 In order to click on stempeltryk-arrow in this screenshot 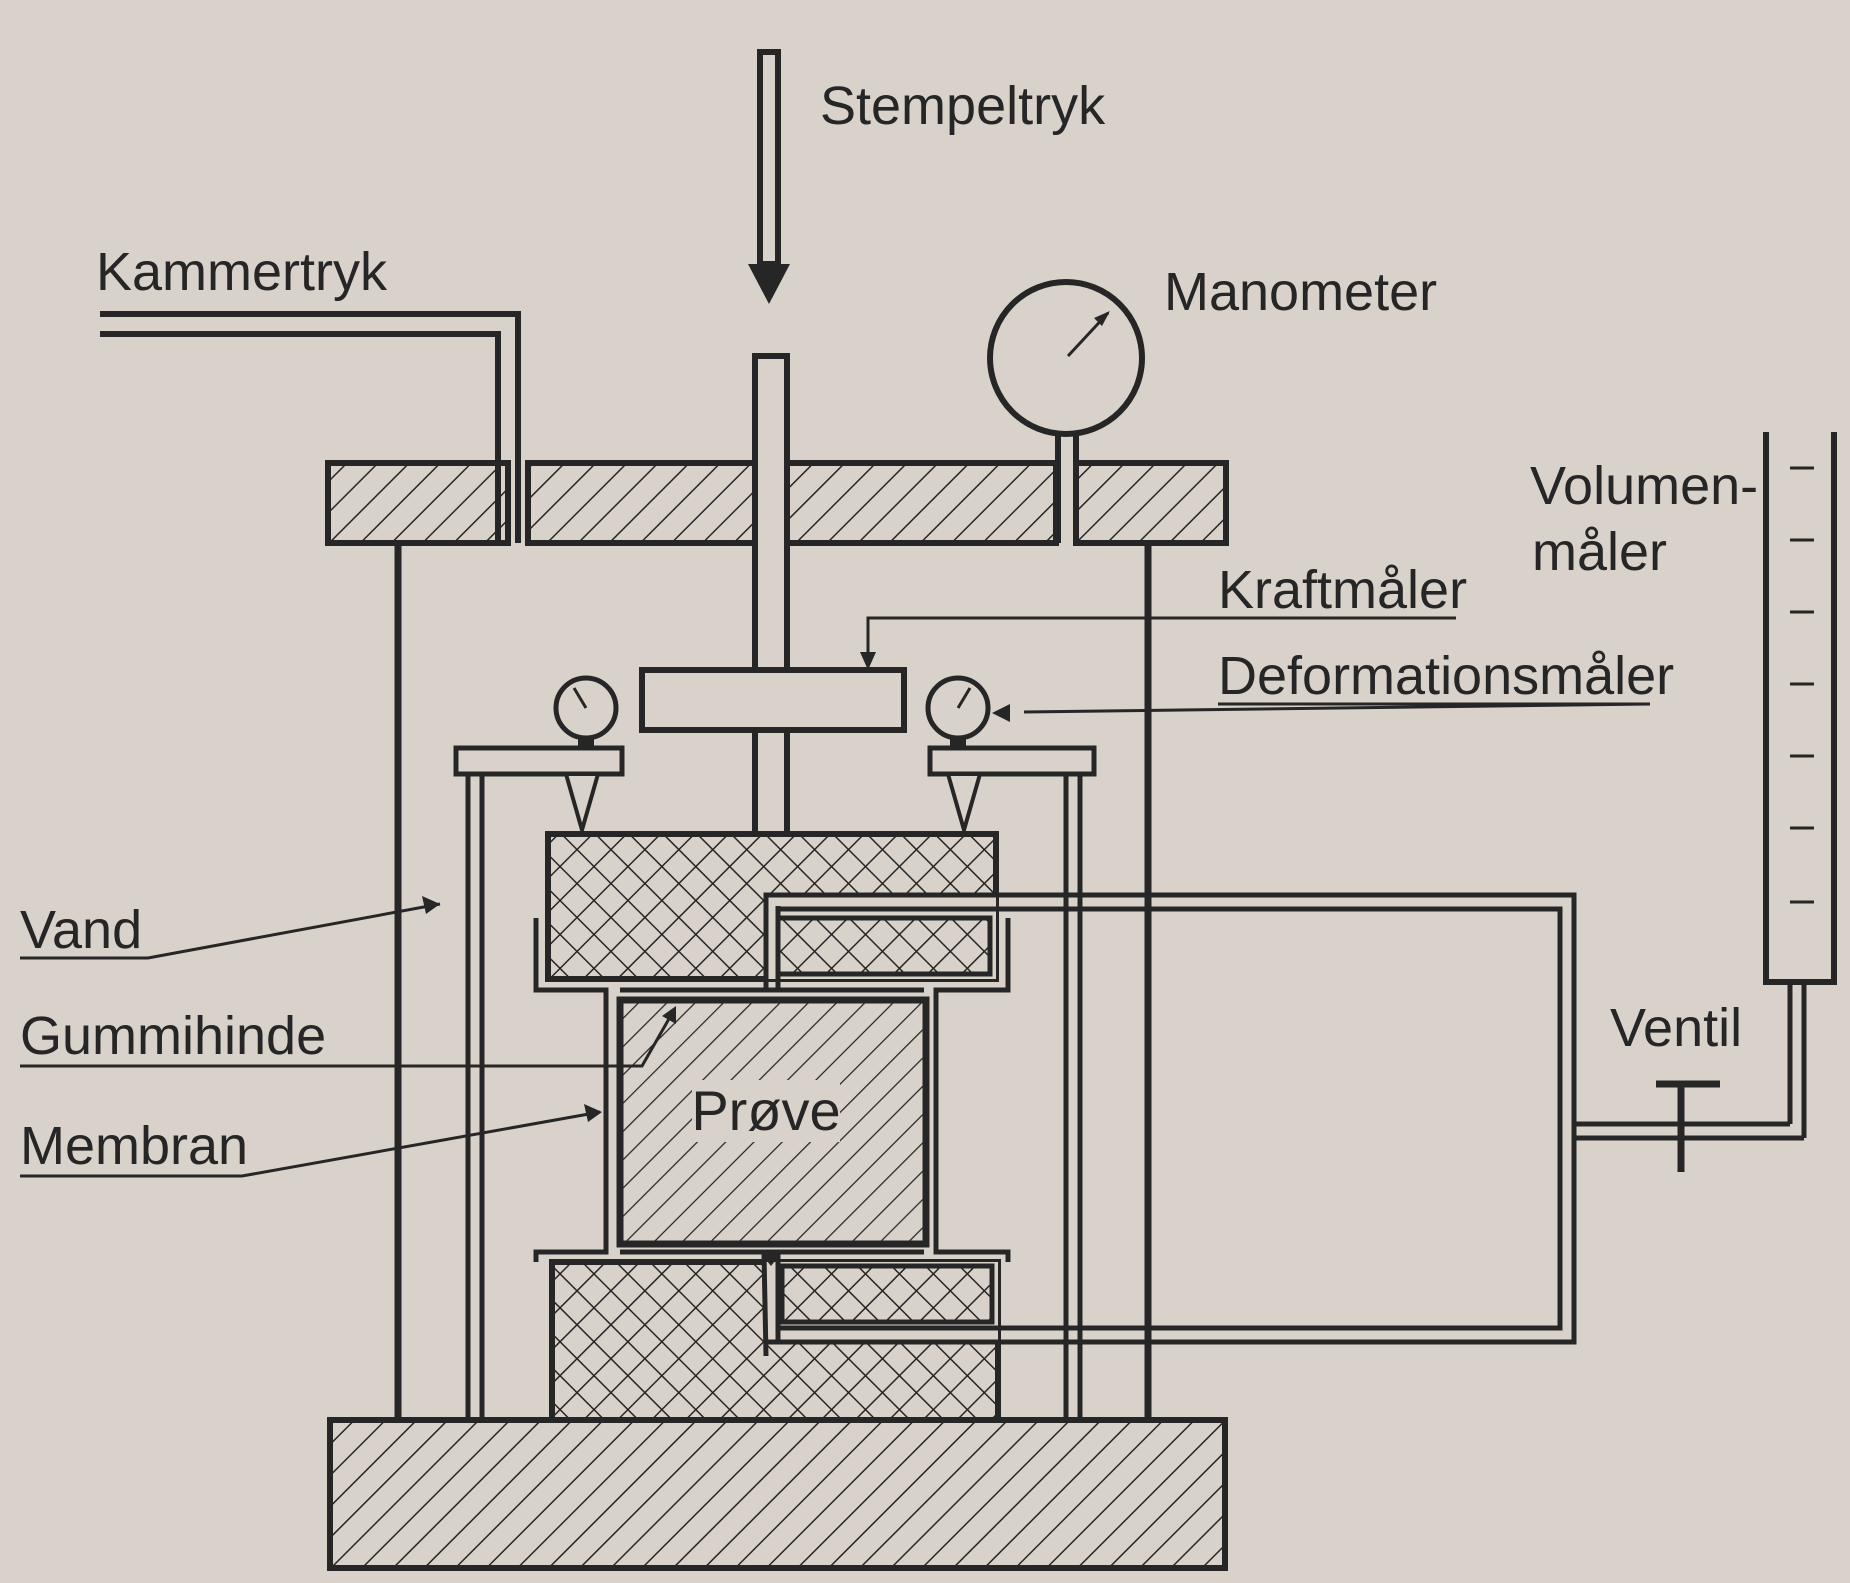, I will do `click(769, 176)`.